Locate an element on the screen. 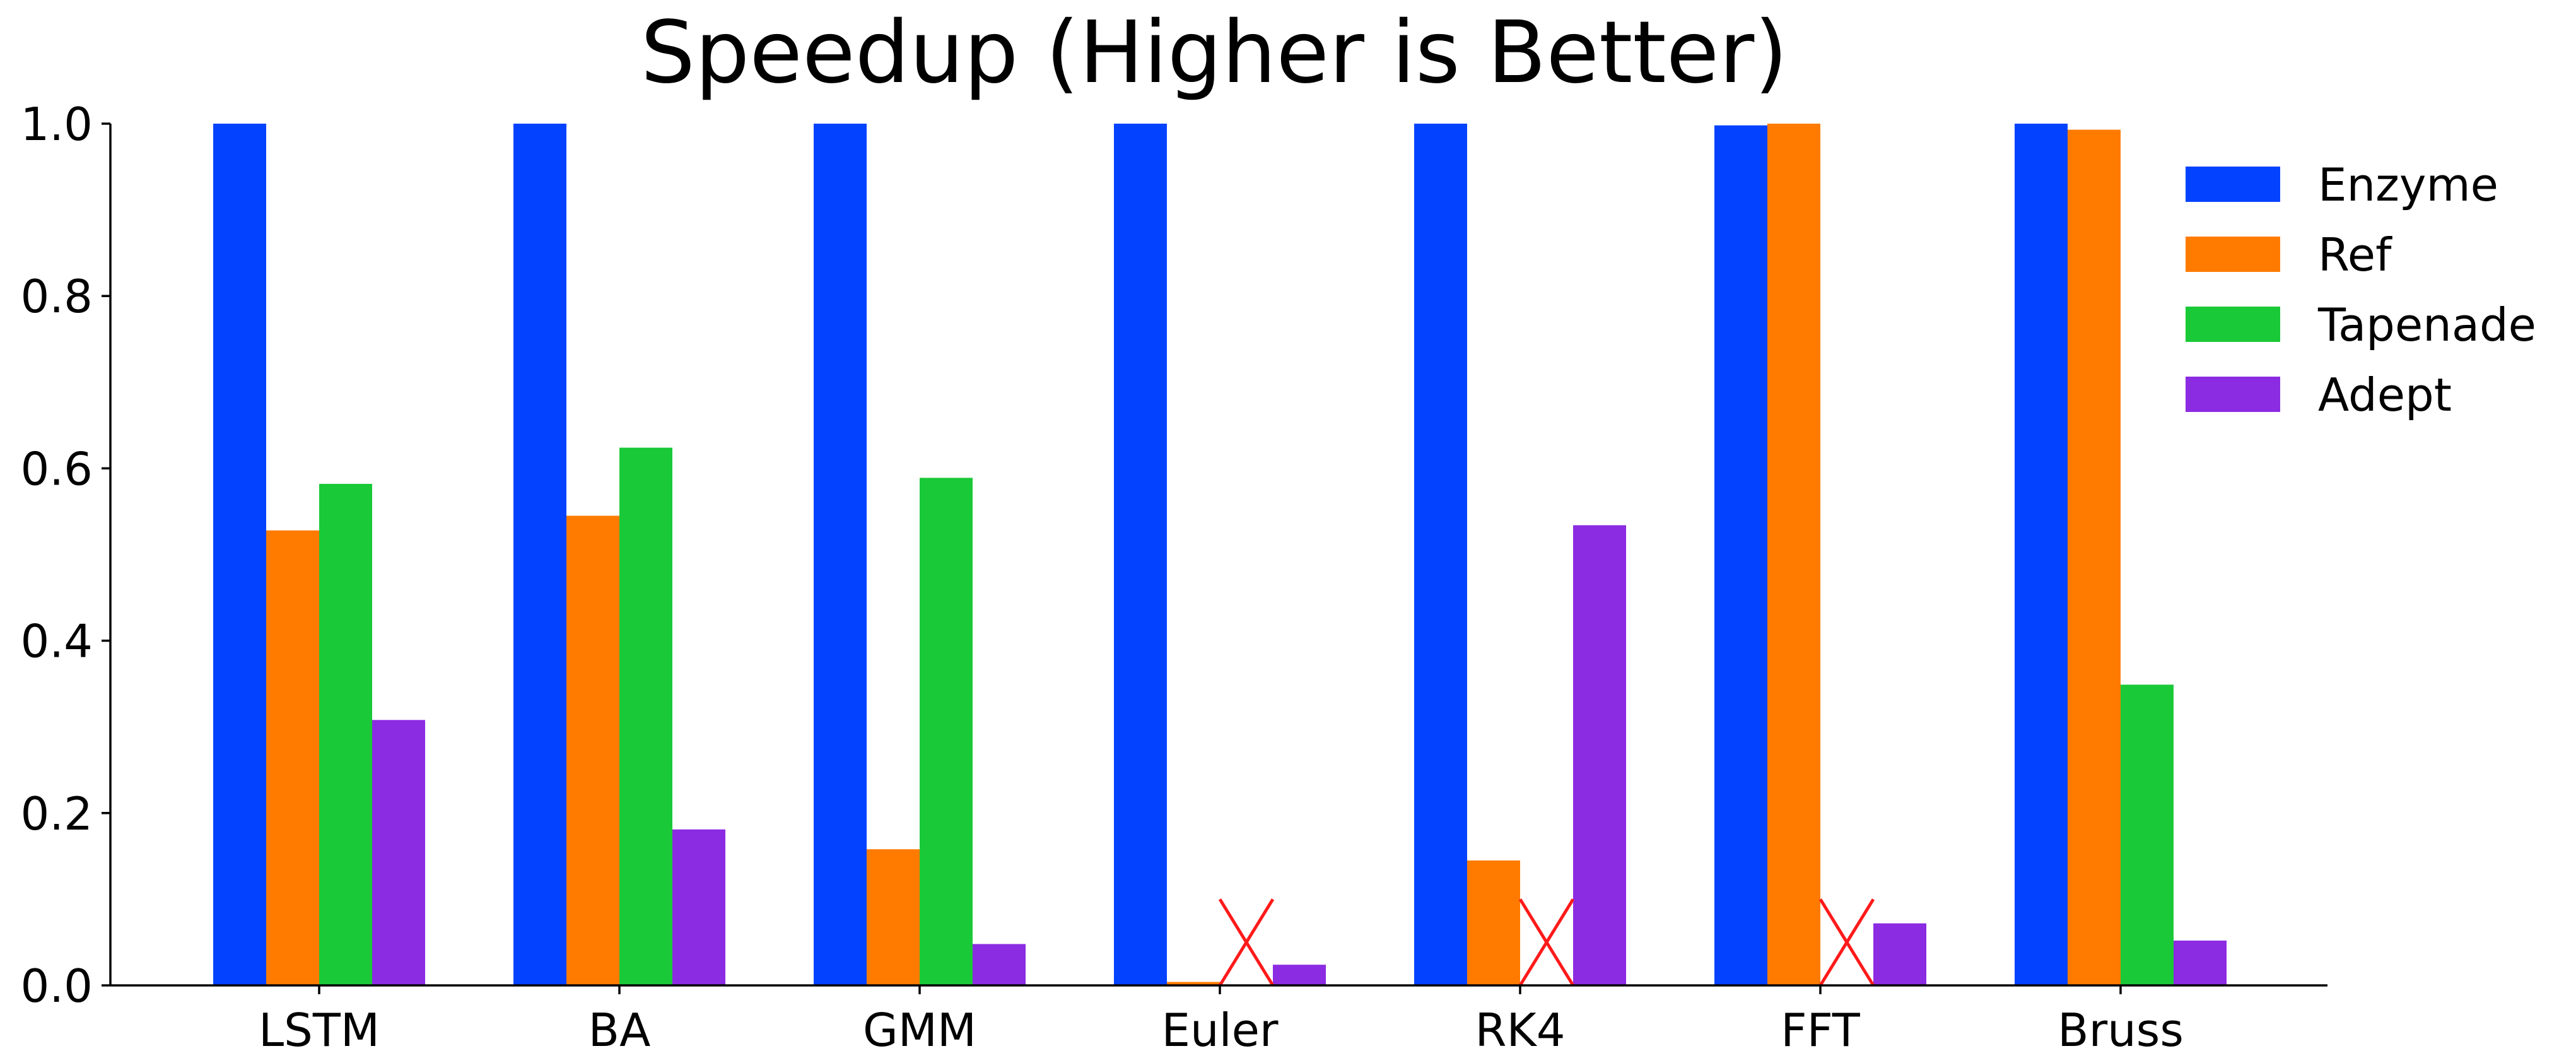 This screenshot has height=1063, width=2576. bar-enzyme-bruss is located at coordinates (2041, 554).